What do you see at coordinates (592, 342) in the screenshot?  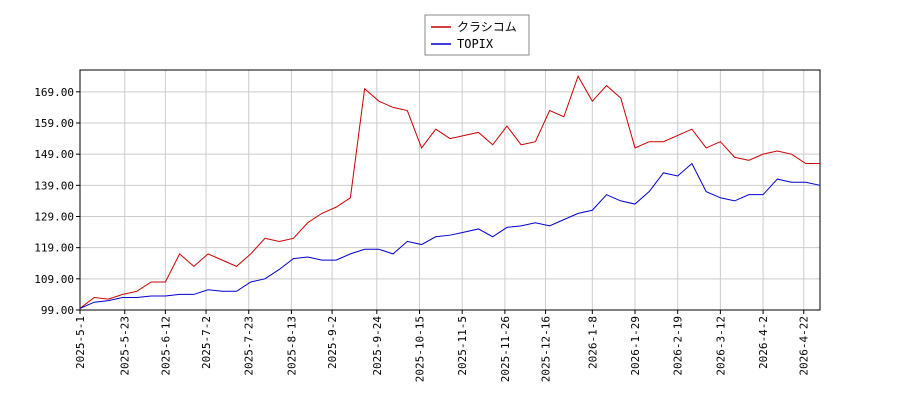 I see `x-tick-label: 2026-1-8` at bounding box center [592, 342].